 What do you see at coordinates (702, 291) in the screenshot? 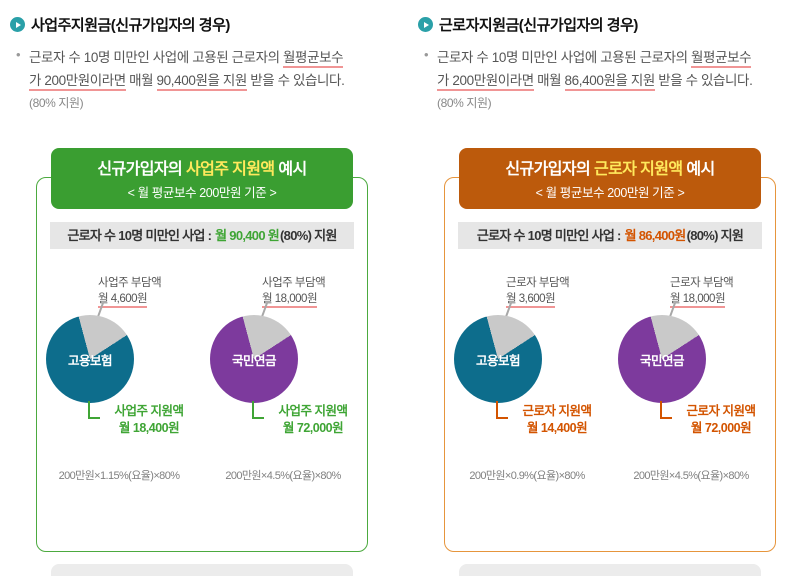
I see `burden-label: 근로자 부담액 월 18,000원` at bounding box center [702, 291].